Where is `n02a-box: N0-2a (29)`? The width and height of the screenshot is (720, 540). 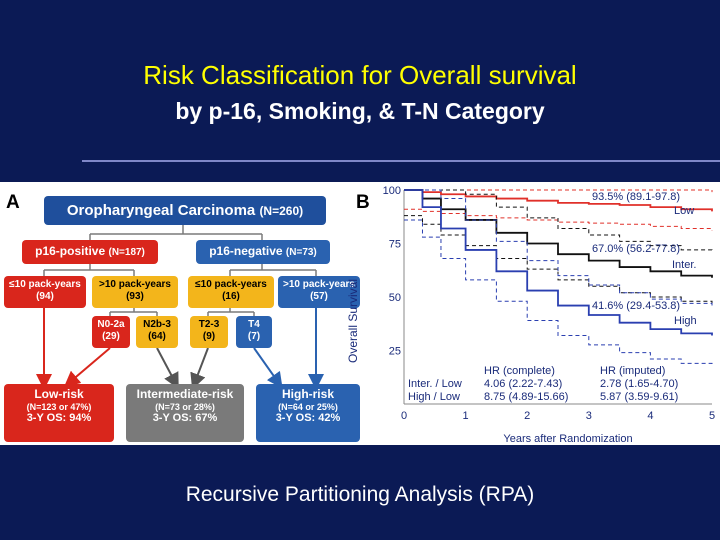
n02a-box: N0-2a (29) is located at coordinates (111, 332).